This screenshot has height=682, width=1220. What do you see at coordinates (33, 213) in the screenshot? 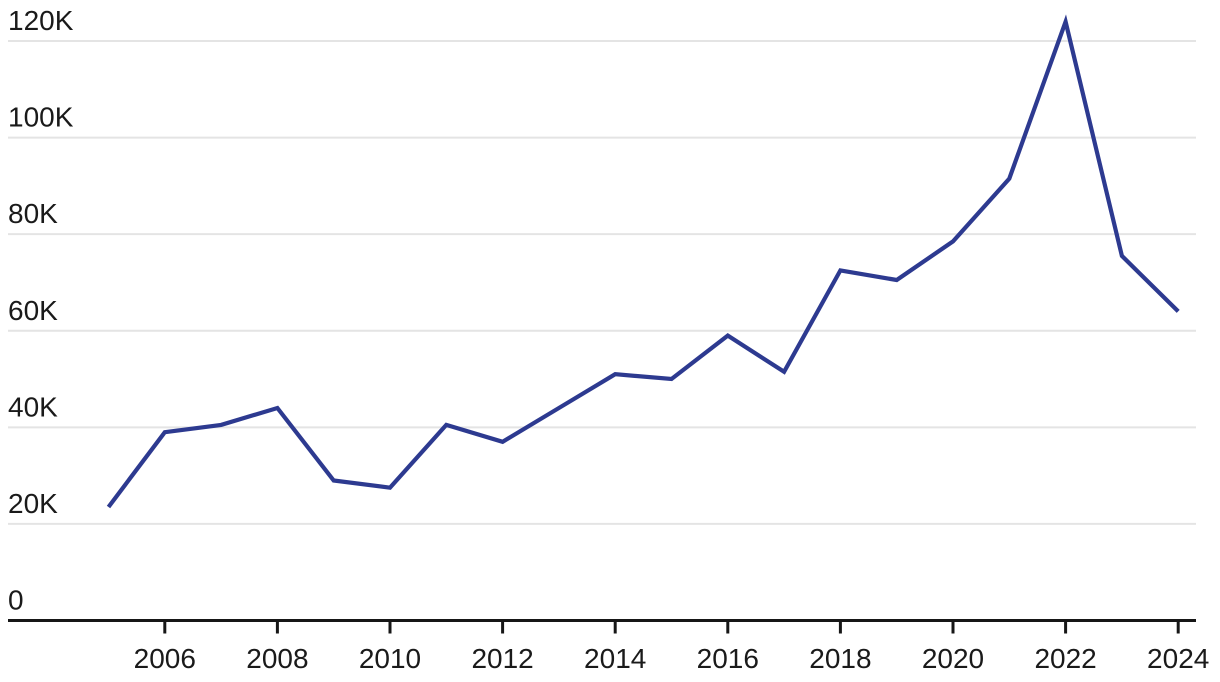
I see `y-axis-label: 80K` at bounding box center [33, 213].